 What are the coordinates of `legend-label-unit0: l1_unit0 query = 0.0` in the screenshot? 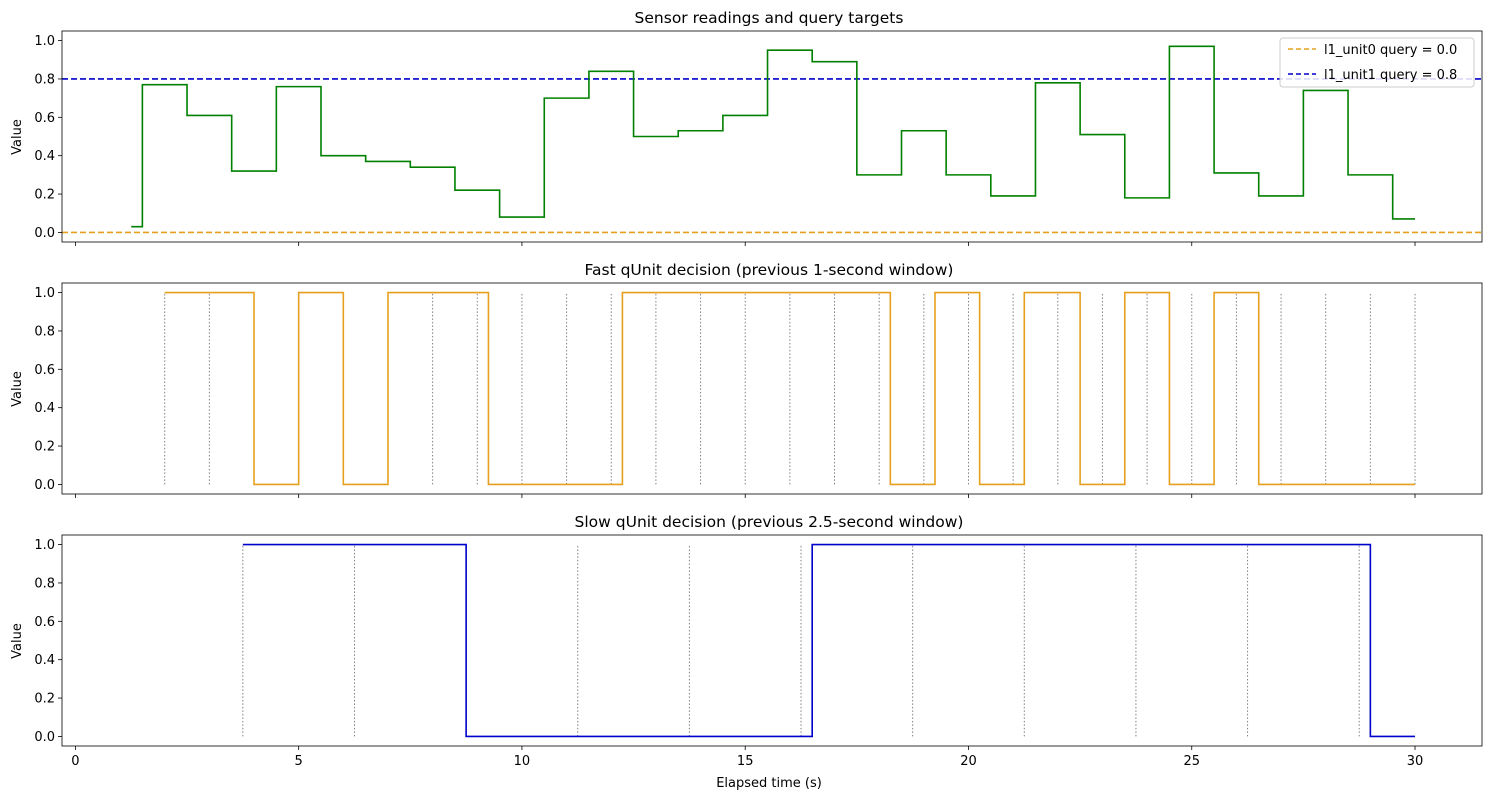 It's located at (1390, 50).